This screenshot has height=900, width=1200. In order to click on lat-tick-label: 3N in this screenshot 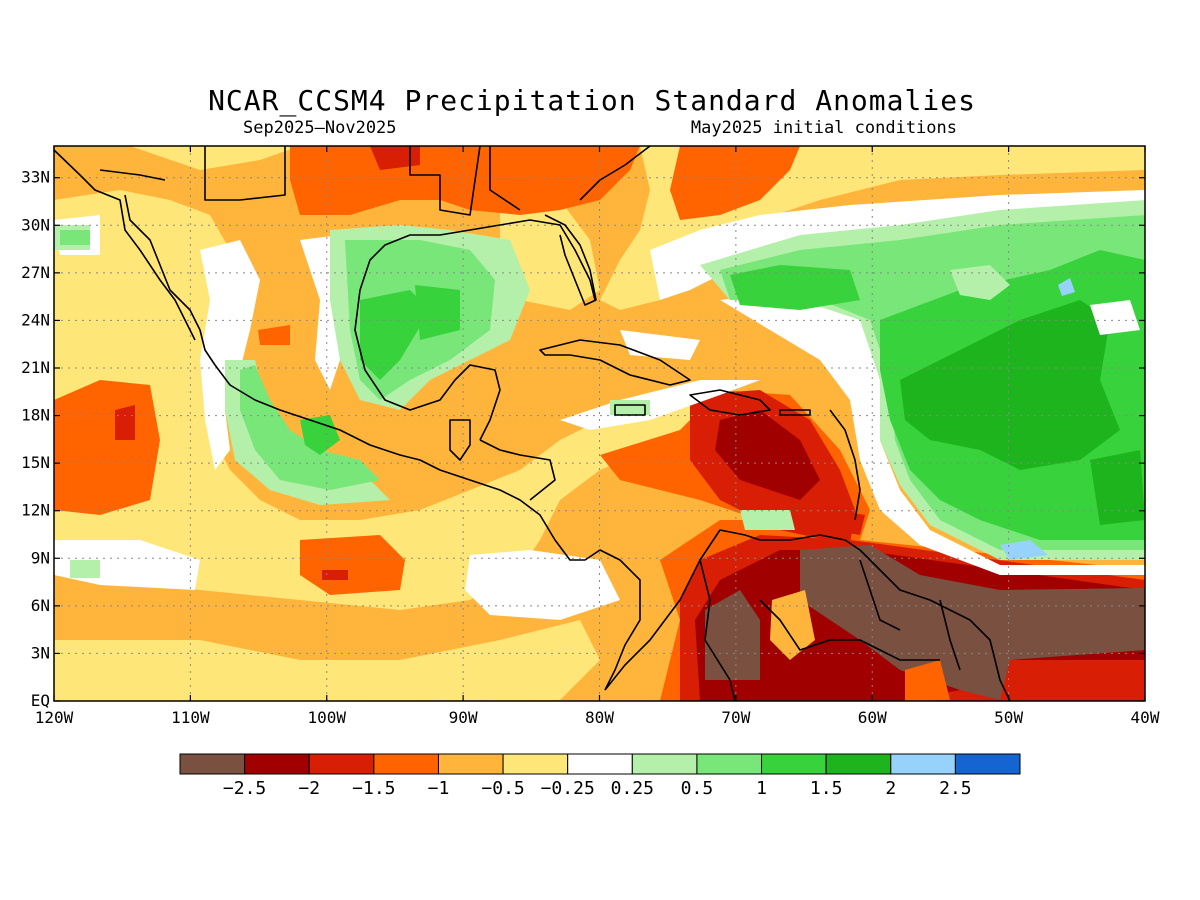, I will do `click(40, 652)`.